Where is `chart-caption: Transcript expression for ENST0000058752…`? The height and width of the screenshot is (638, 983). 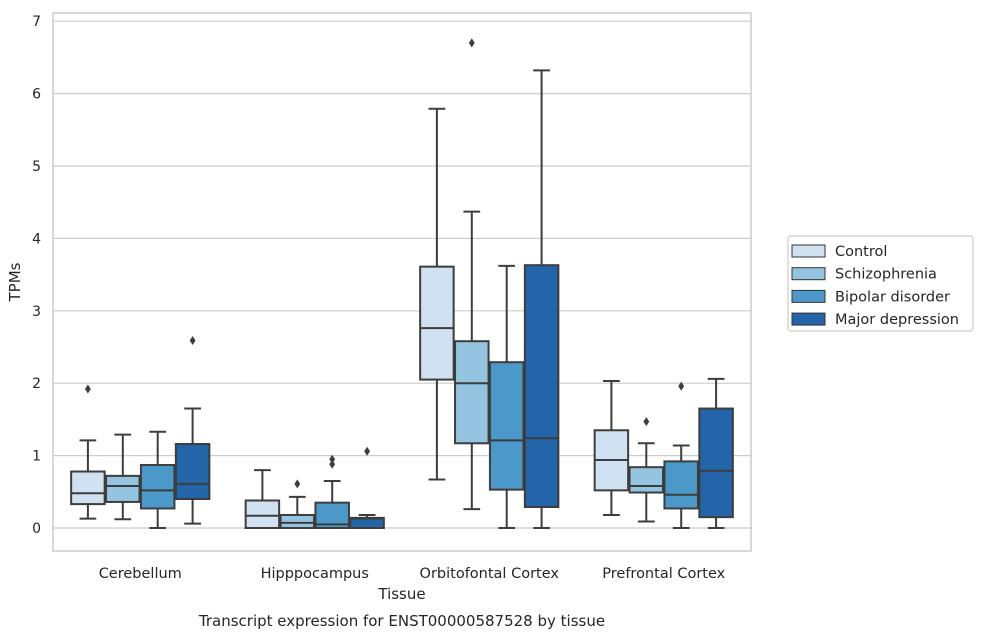 chart-caption: Transcript expression for ENST0000058752… is located at coordinates (401, 621).